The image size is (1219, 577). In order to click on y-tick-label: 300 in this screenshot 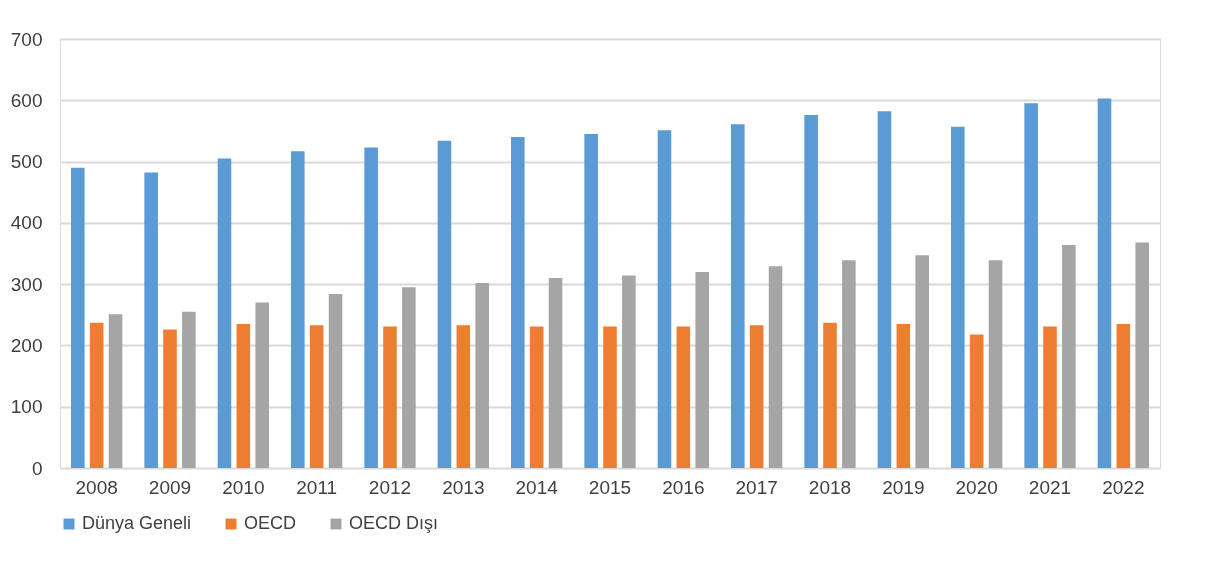, I will do `click(26, 284)`.